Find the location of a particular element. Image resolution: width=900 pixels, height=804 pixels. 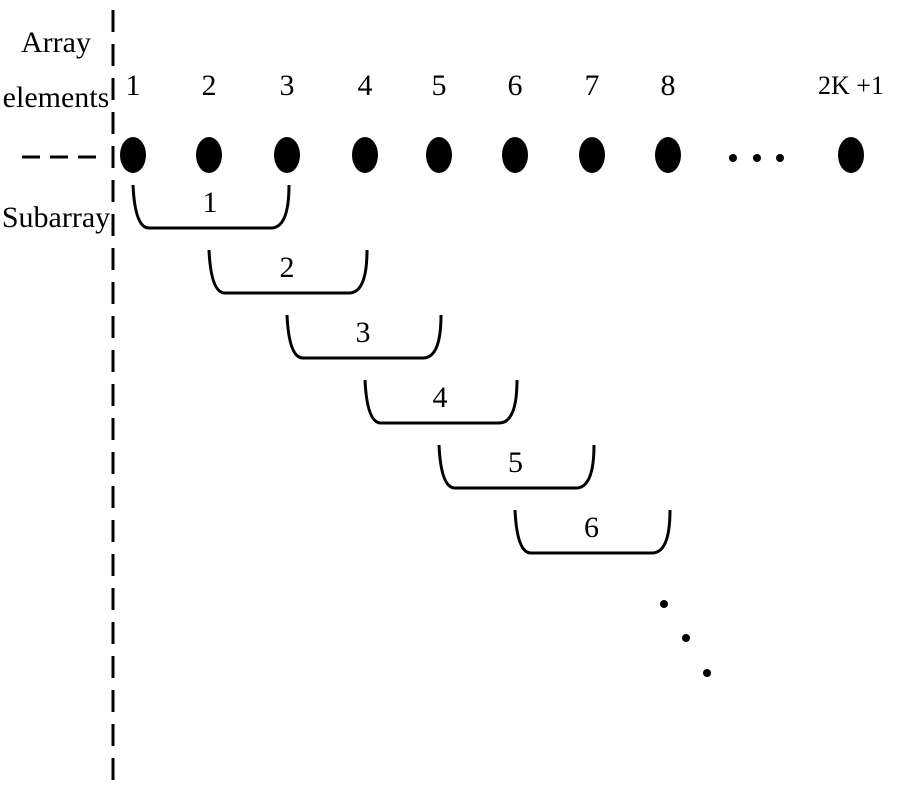

row-label: Subarray is located at coordinates (56, 217).